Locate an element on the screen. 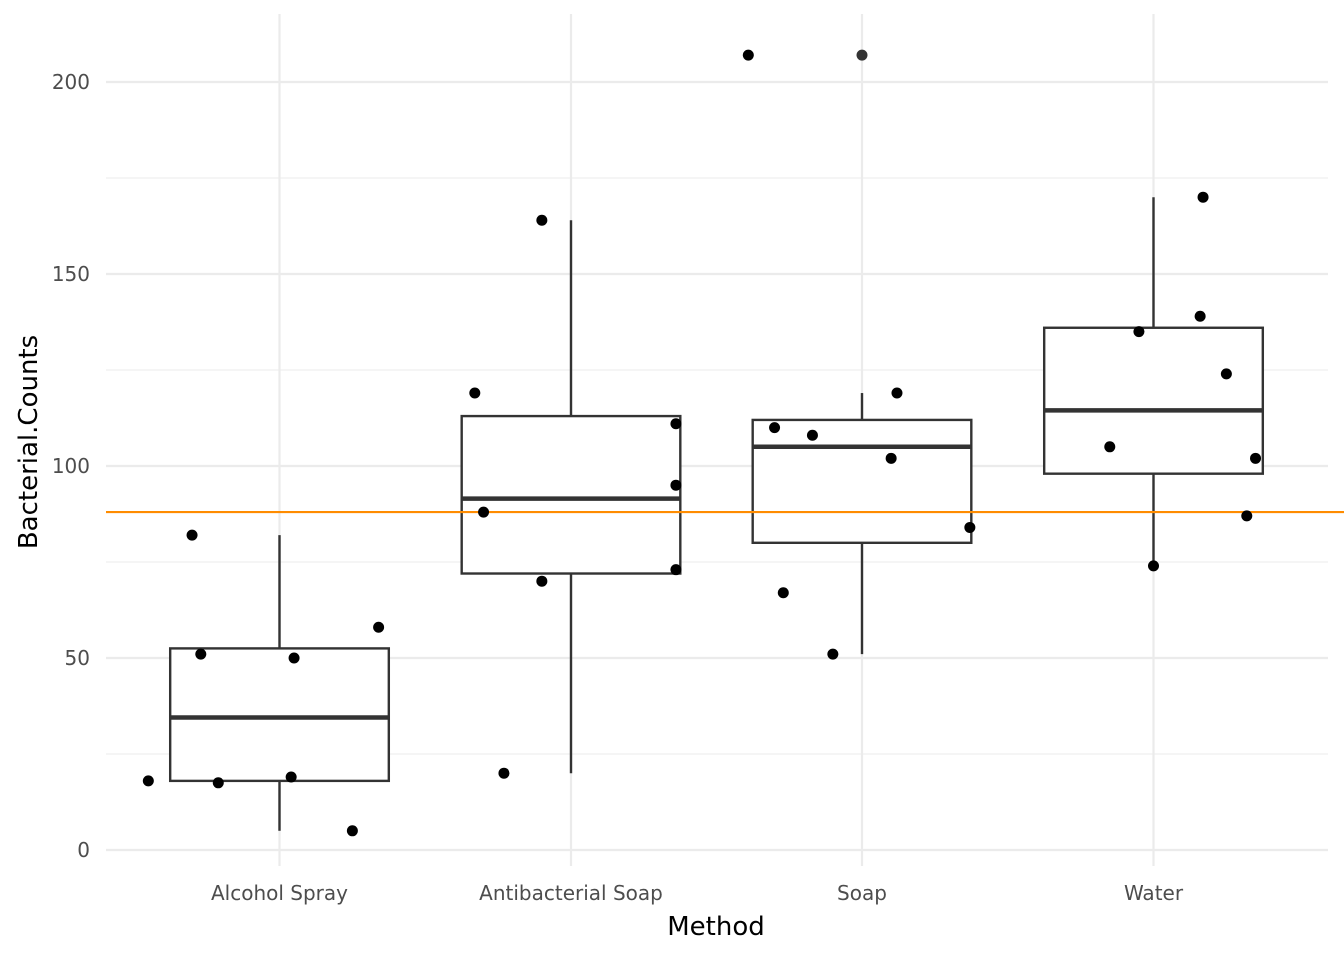 The image size is (1344, 960). y-tick-label: 100 is located at coordinates (71, 466).